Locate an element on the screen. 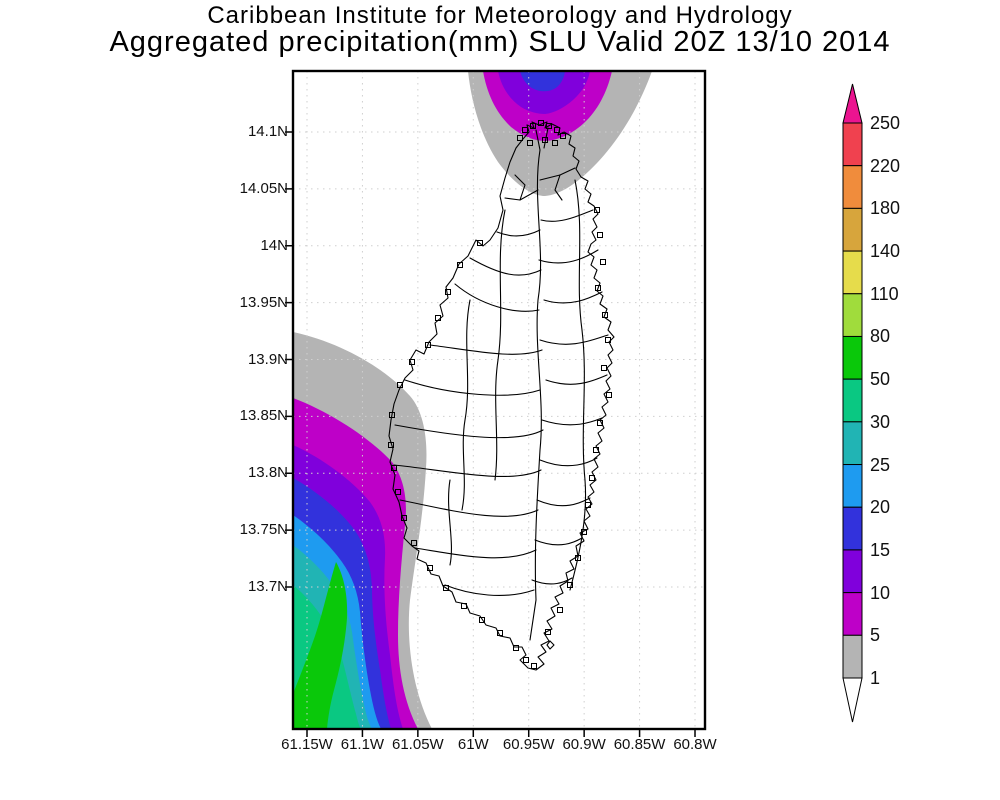 This screenshot has width=1000, height=800. y-tick-label: 14N is located at coordinates (274, 245).